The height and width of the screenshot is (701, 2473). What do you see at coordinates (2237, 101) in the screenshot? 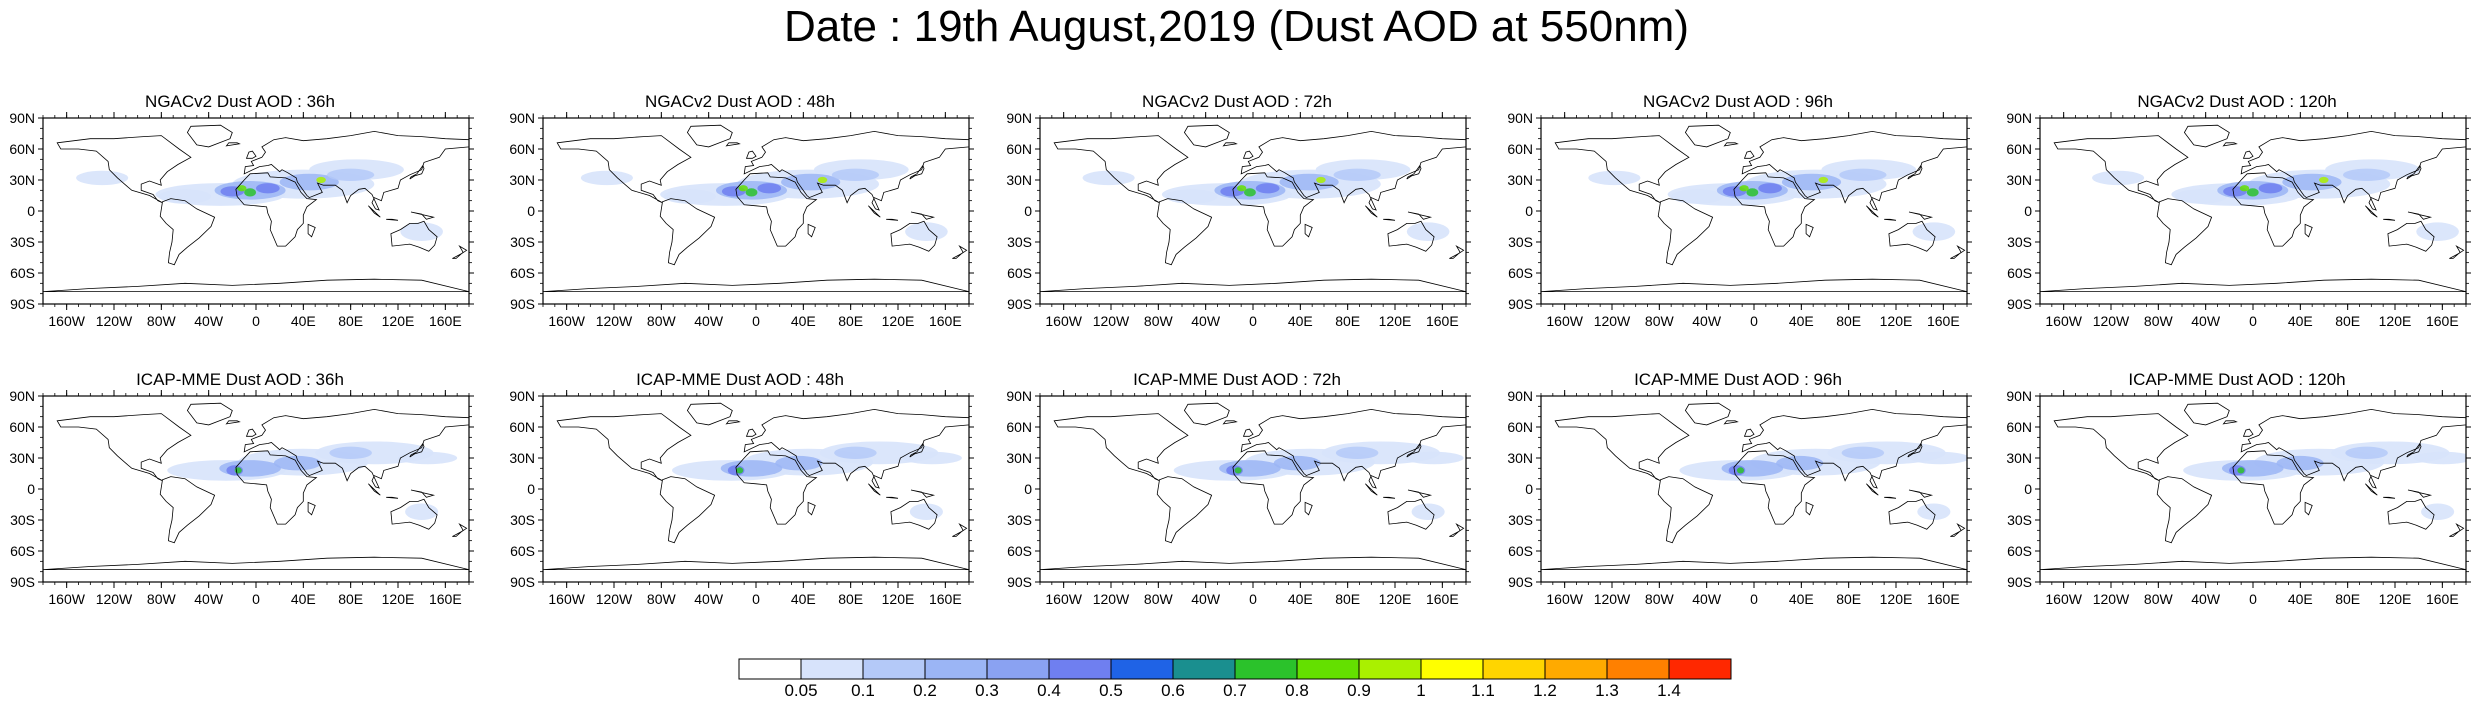
I see `panel-title: NGACv2 Dust AOD : 120h` at bounding box center [2237, 101].